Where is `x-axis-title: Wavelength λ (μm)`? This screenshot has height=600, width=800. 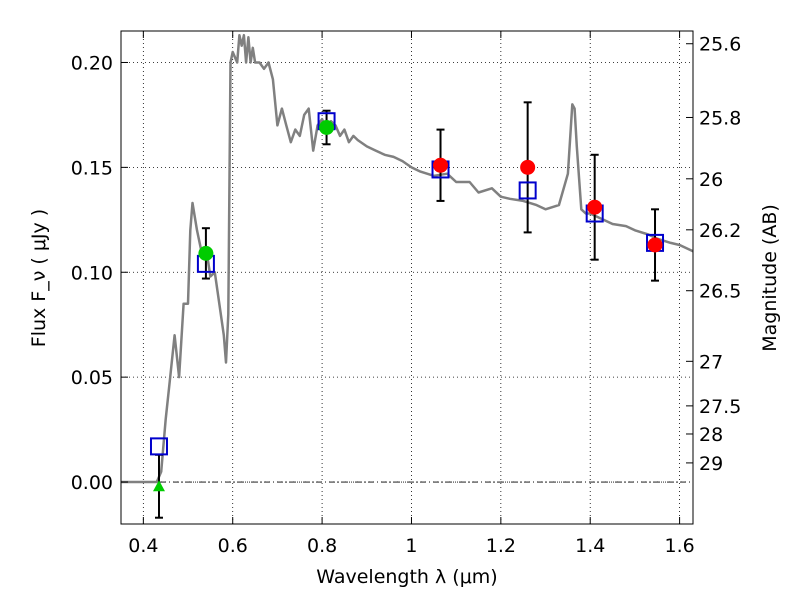
x-axis-title: Wavelength λ (μm) is located at coordinates (406, 577).